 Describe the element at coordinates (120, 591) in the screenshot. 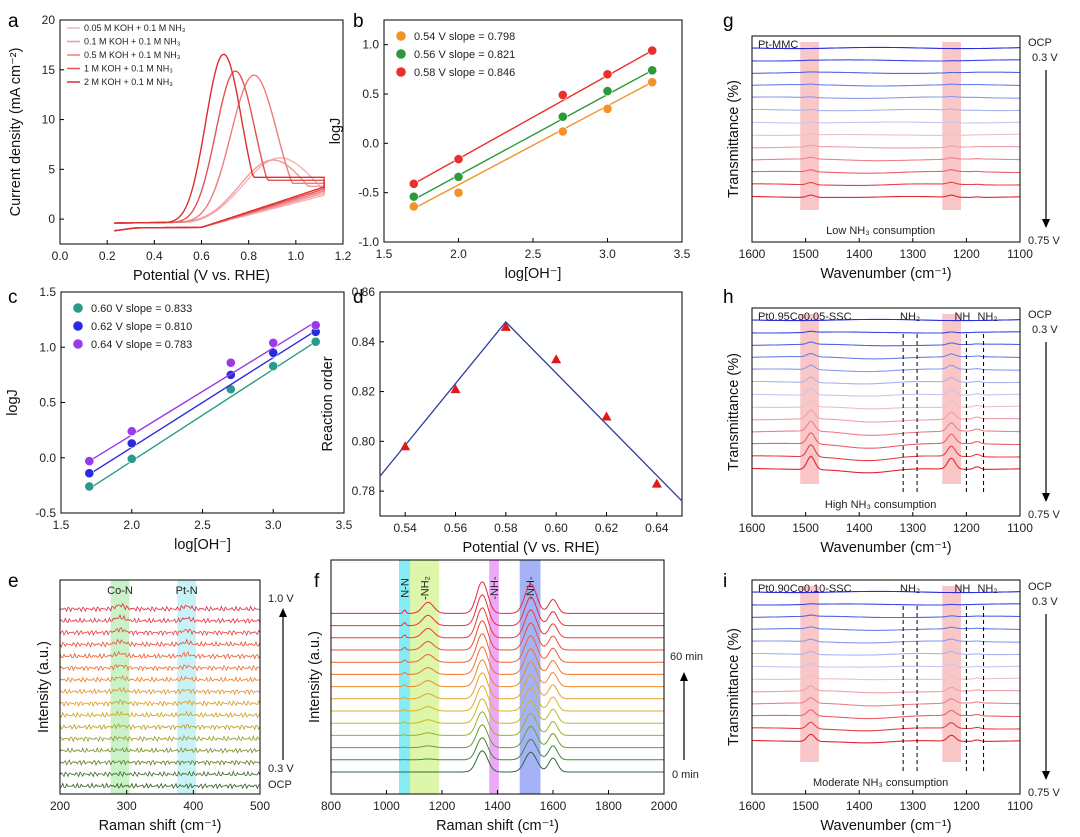

I see `band-label: Co-N` at that location.